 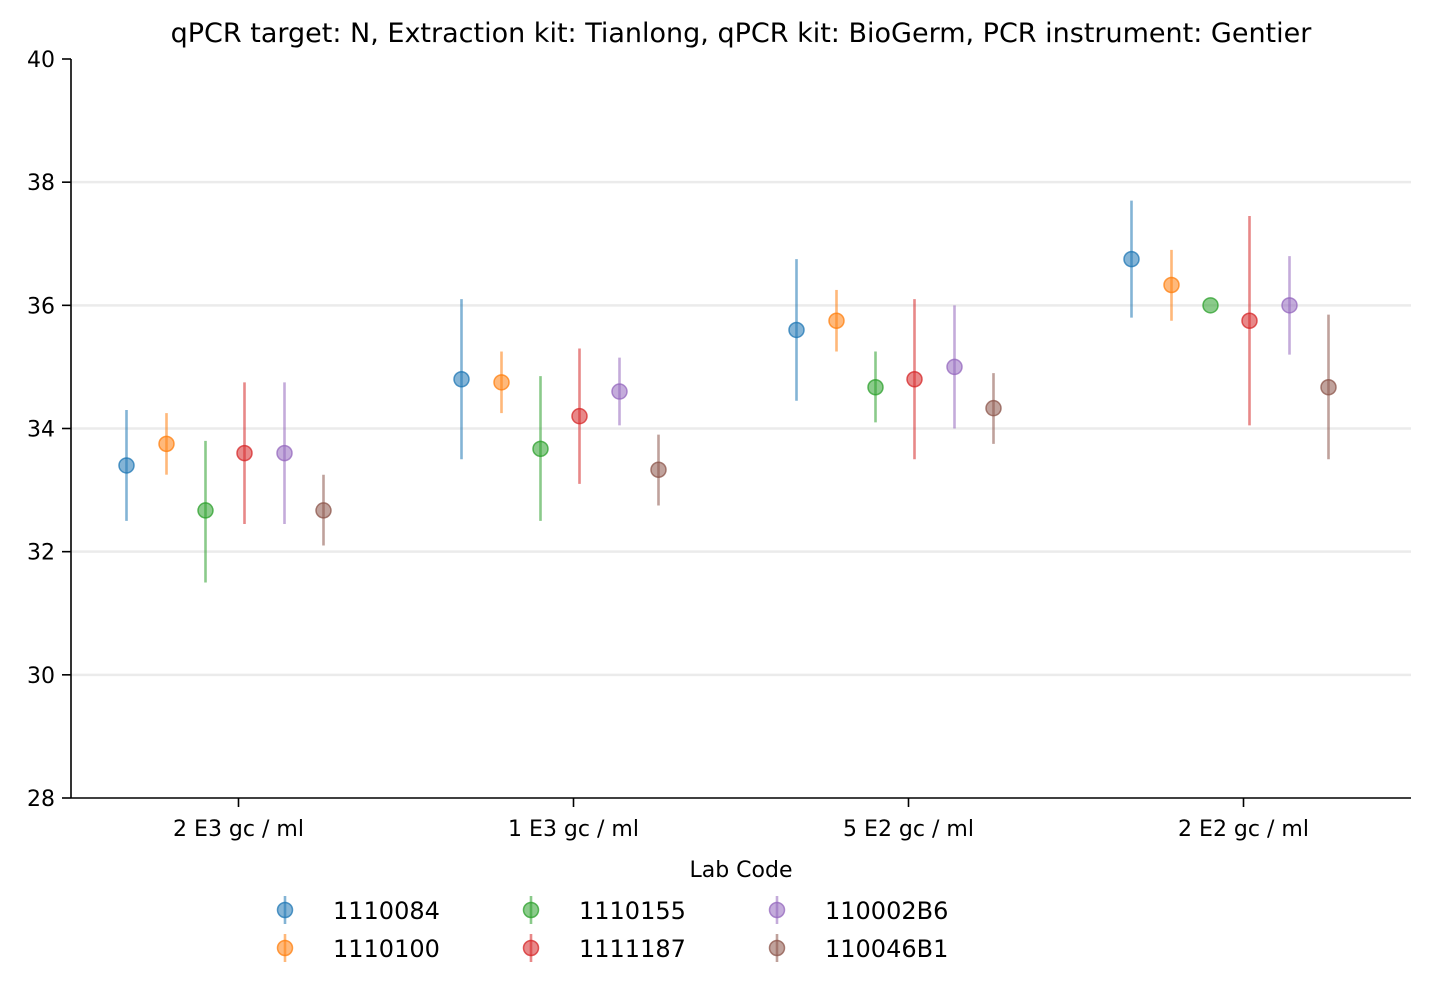 What do you see at coordinates (777, 948) in the screenshot?
I see `legend-marker-110046b1` at bounding box center [777, 948].